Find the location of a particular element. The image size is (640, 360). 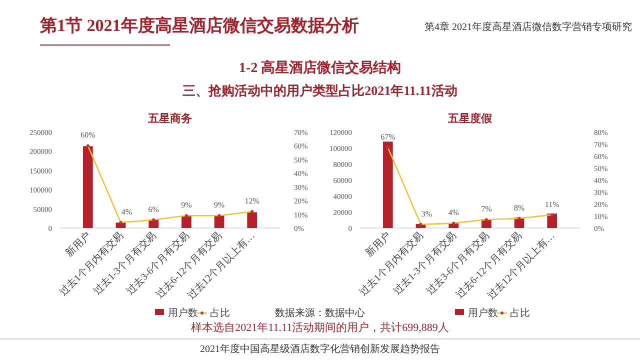

text: 第4章 2021年度高星酒店微信数字营销专项研究 is located at coordinates (528, 27).